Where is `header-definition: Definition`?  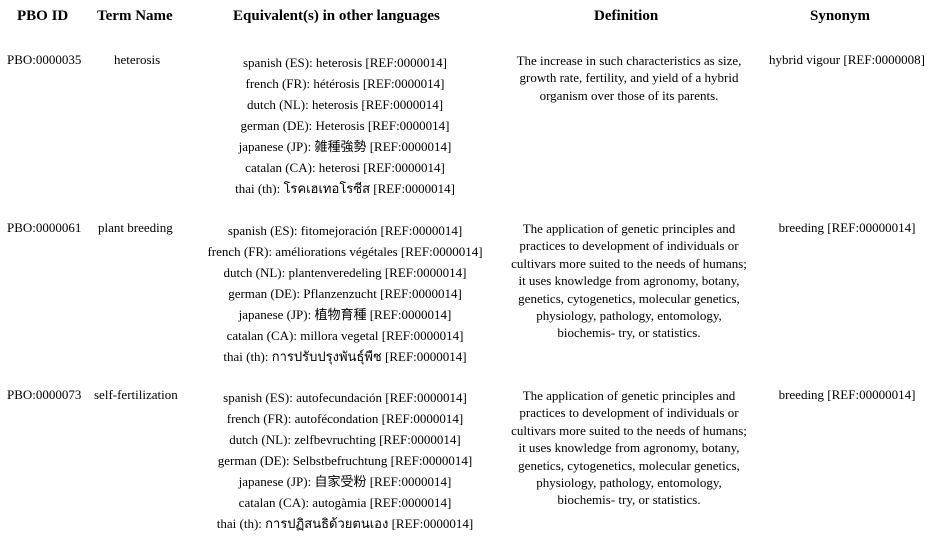 header-definition: Definition is located at coordinates (626, 16).